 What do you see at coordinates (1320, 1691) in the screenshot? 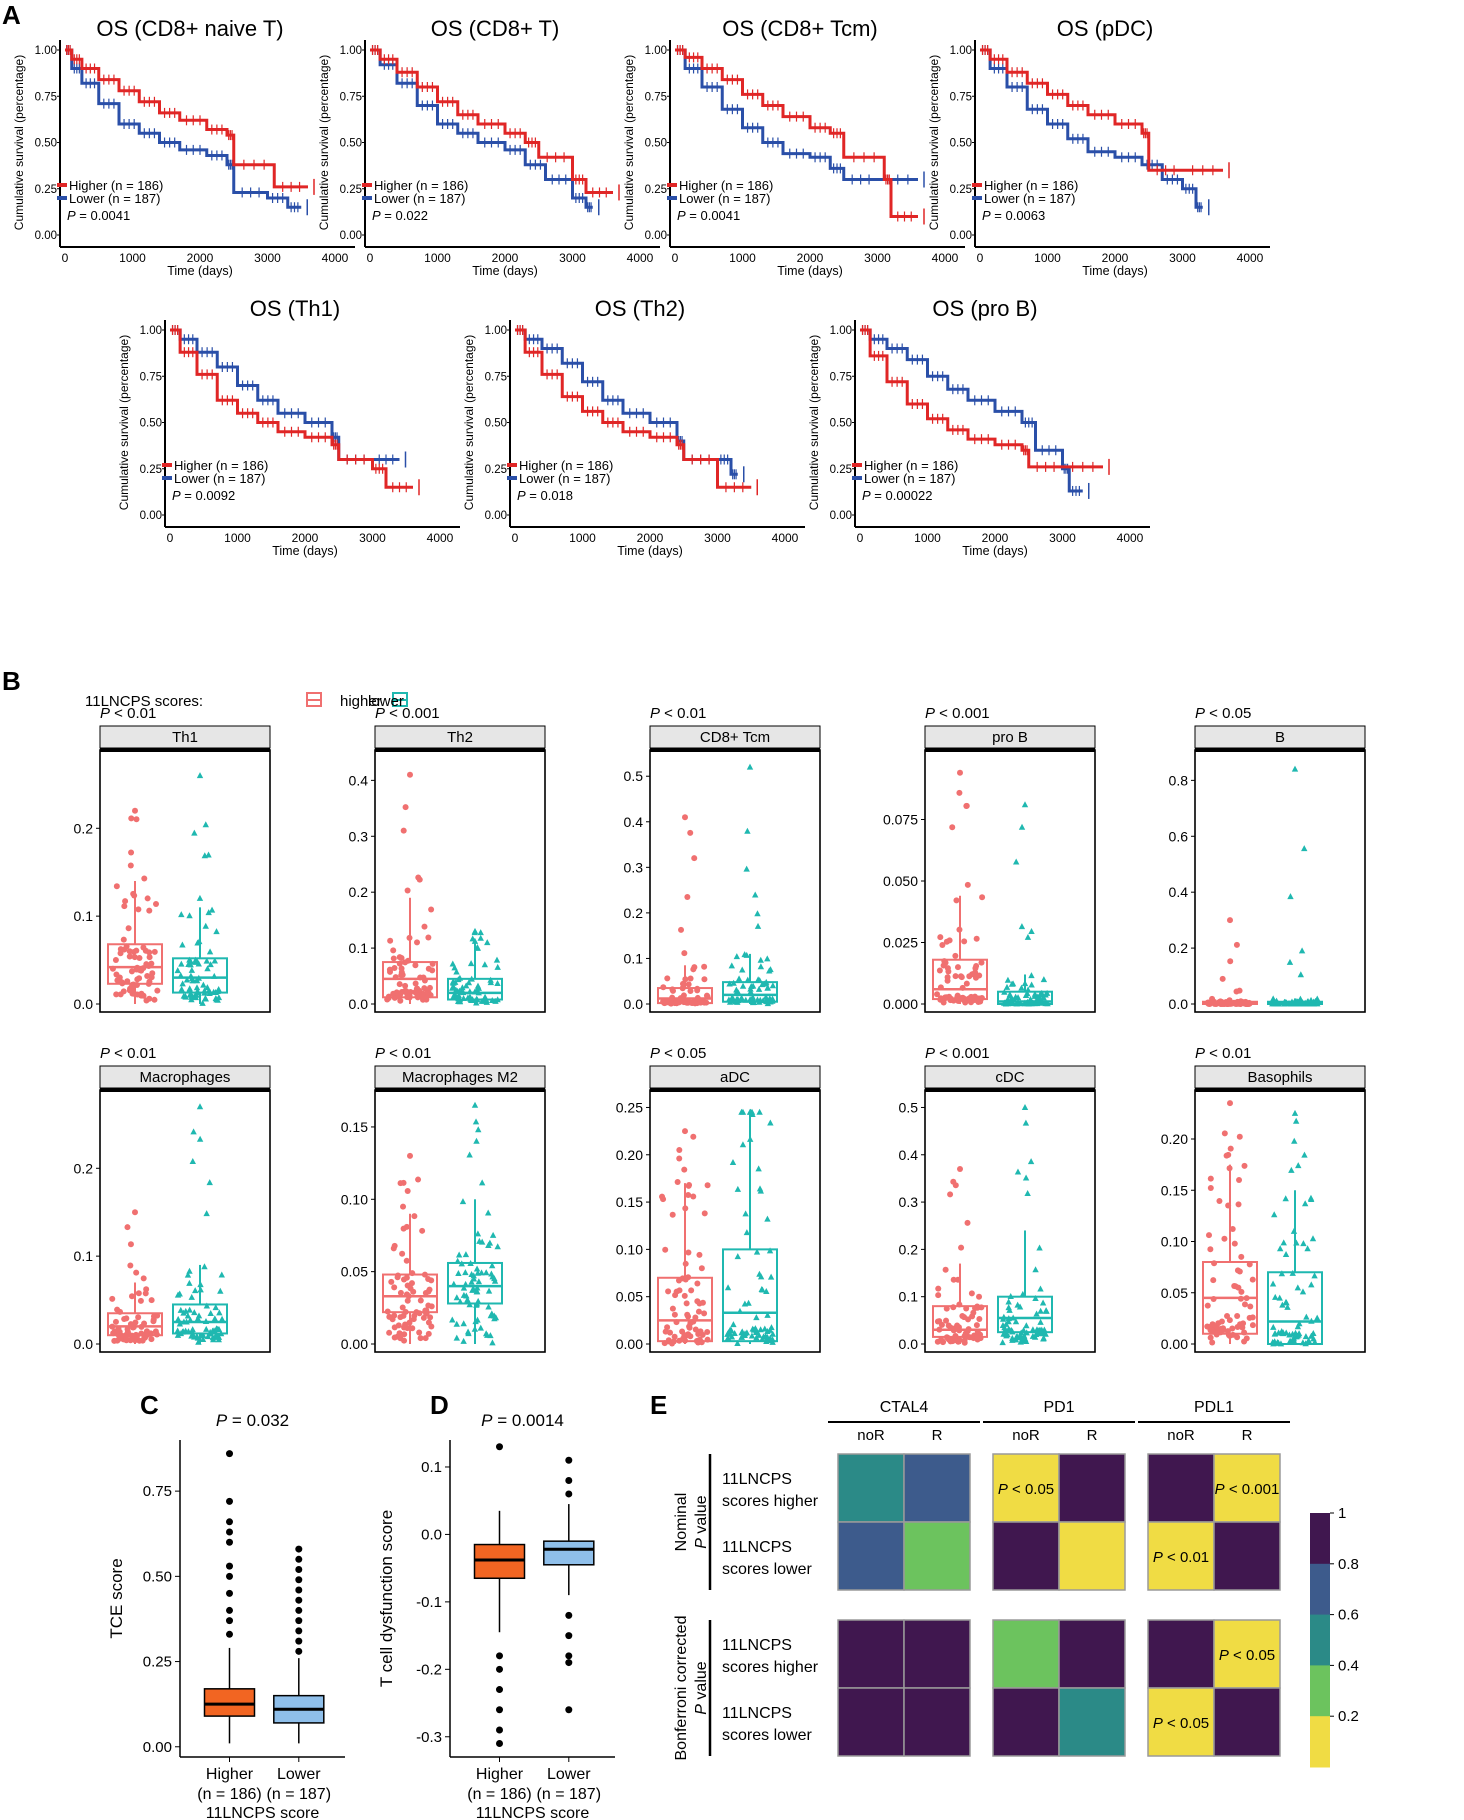
I see `colorbar-segment` at bounding box center [1320, 1691].